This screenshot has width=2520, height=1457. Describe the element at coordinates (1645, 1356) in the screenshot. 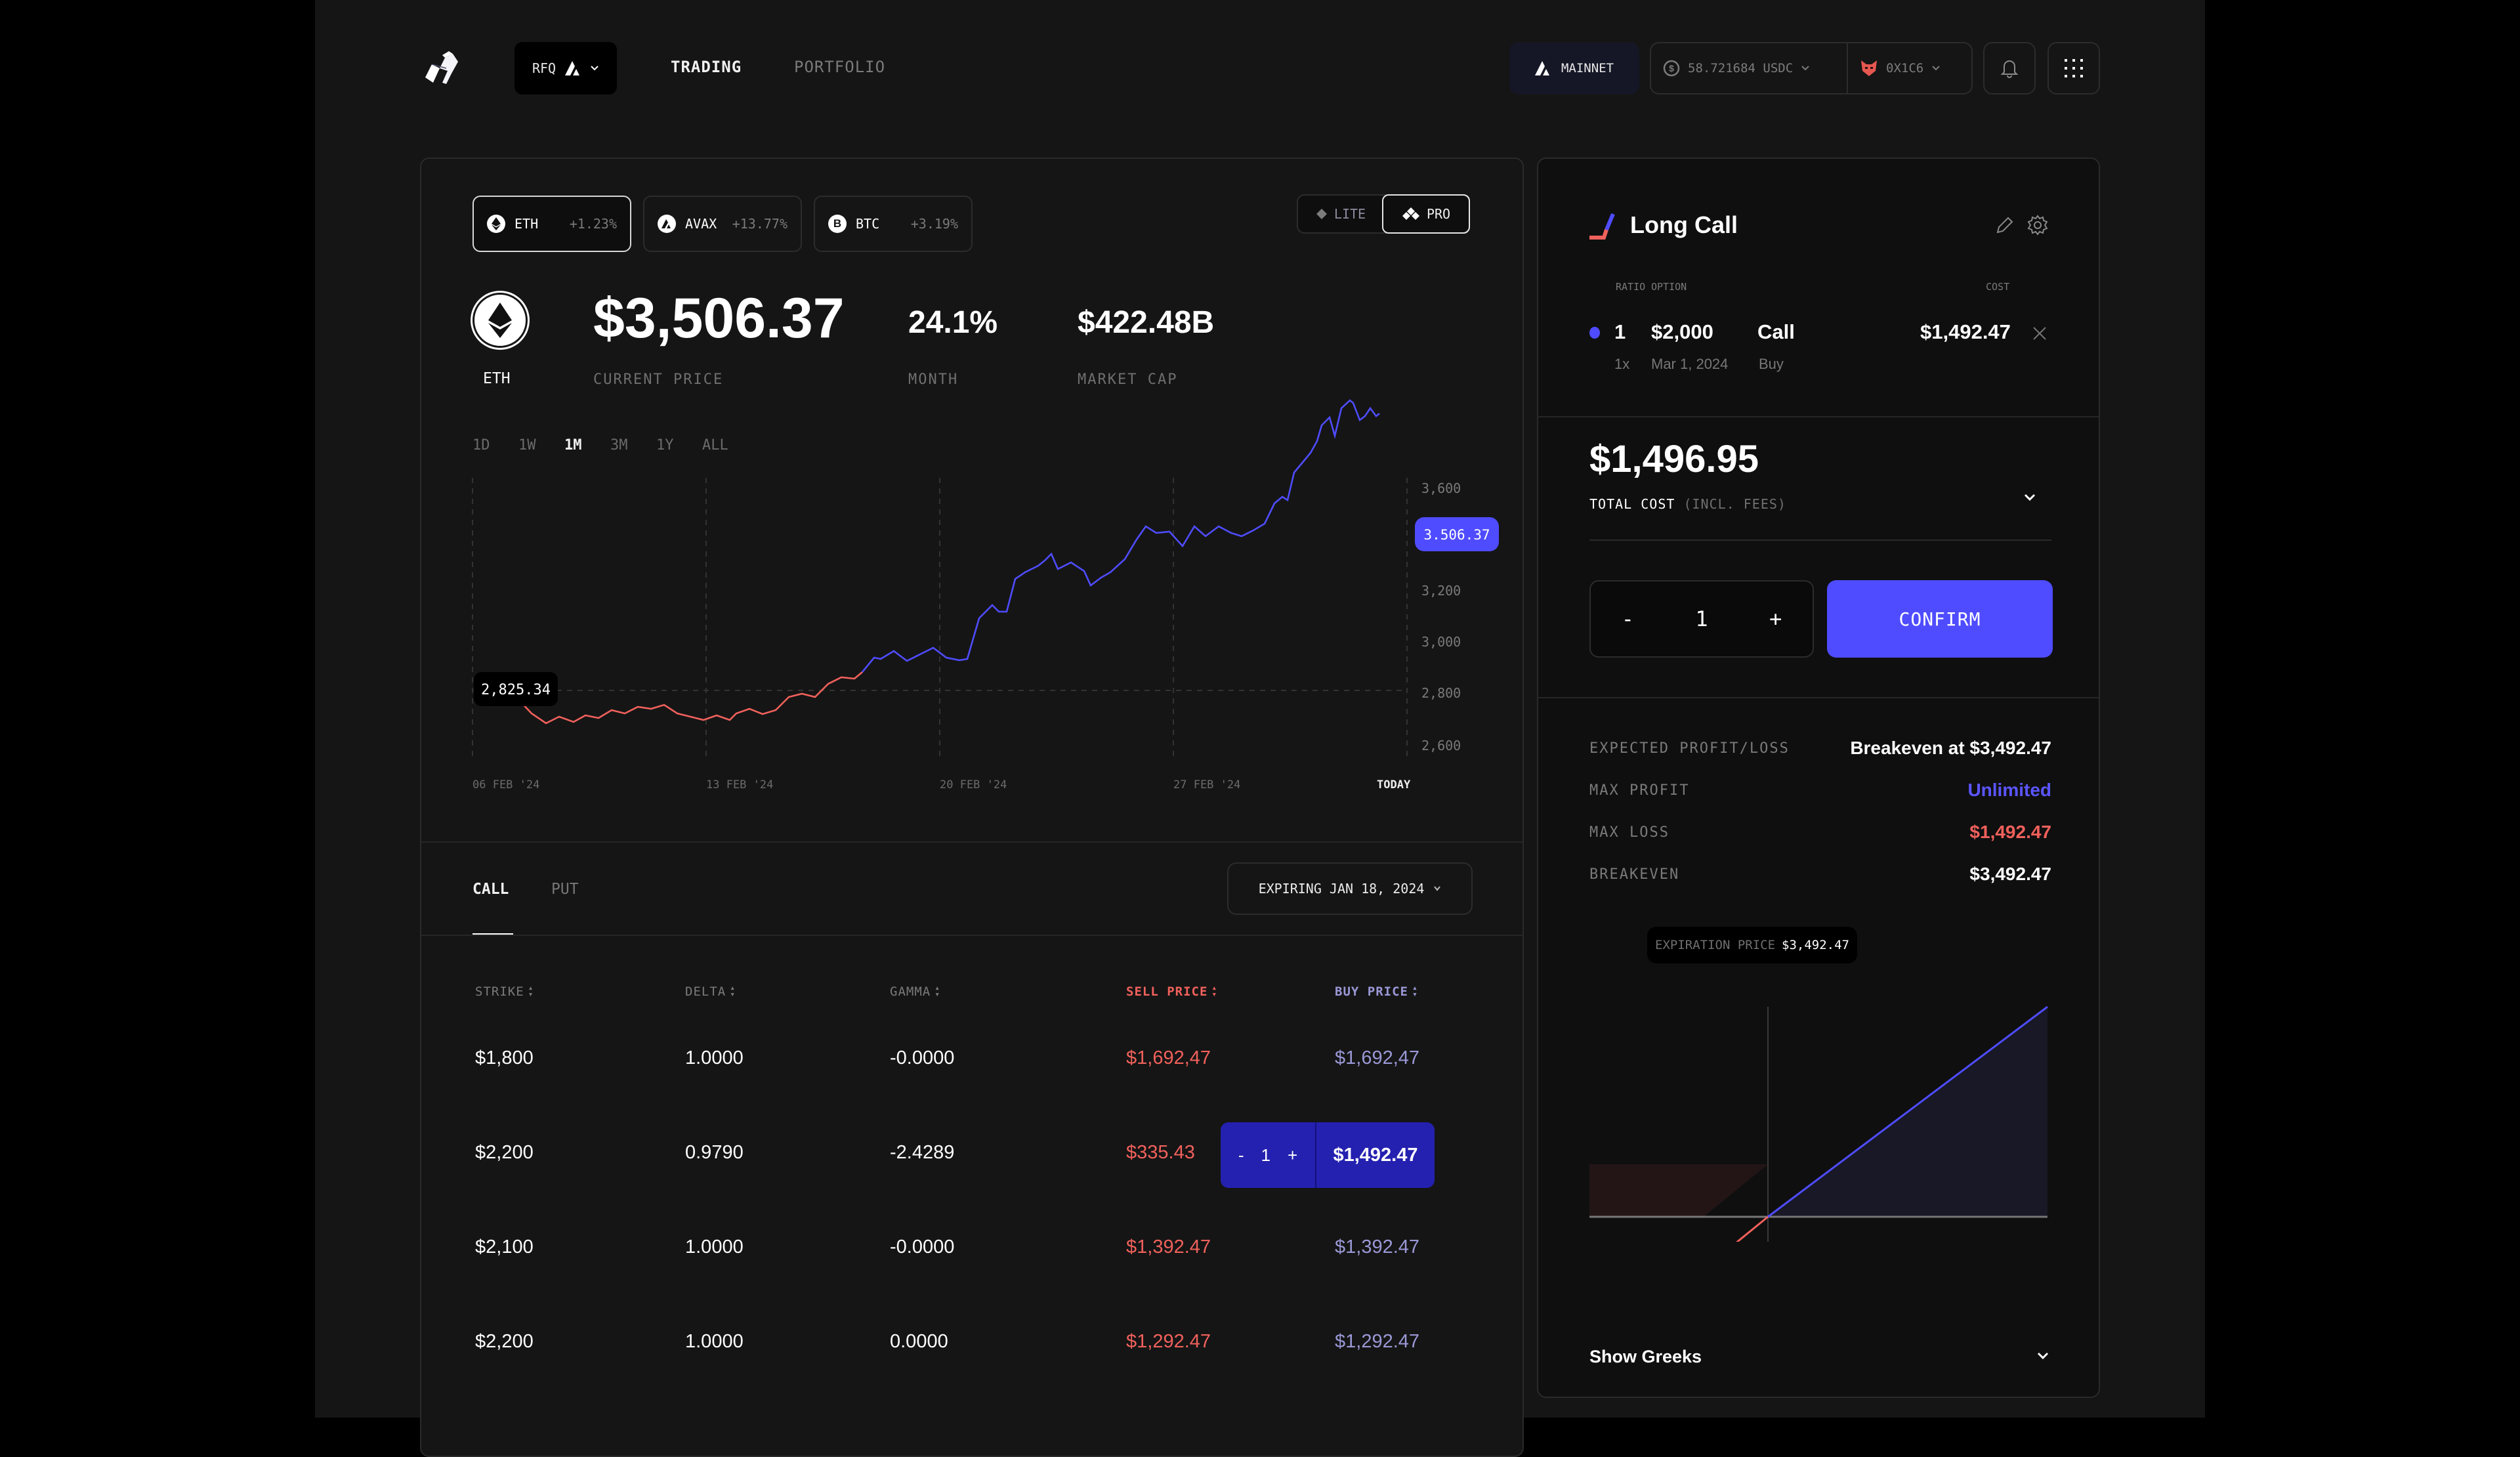

I see `show-greeks-toggle: Show Greeks` at that location.